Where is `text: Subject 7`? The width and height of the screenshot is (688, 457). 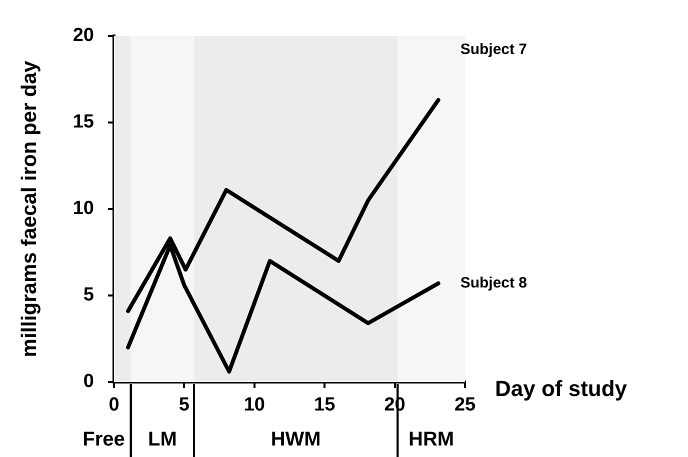 text: Subject 7 is located at coordinates (494, 49).